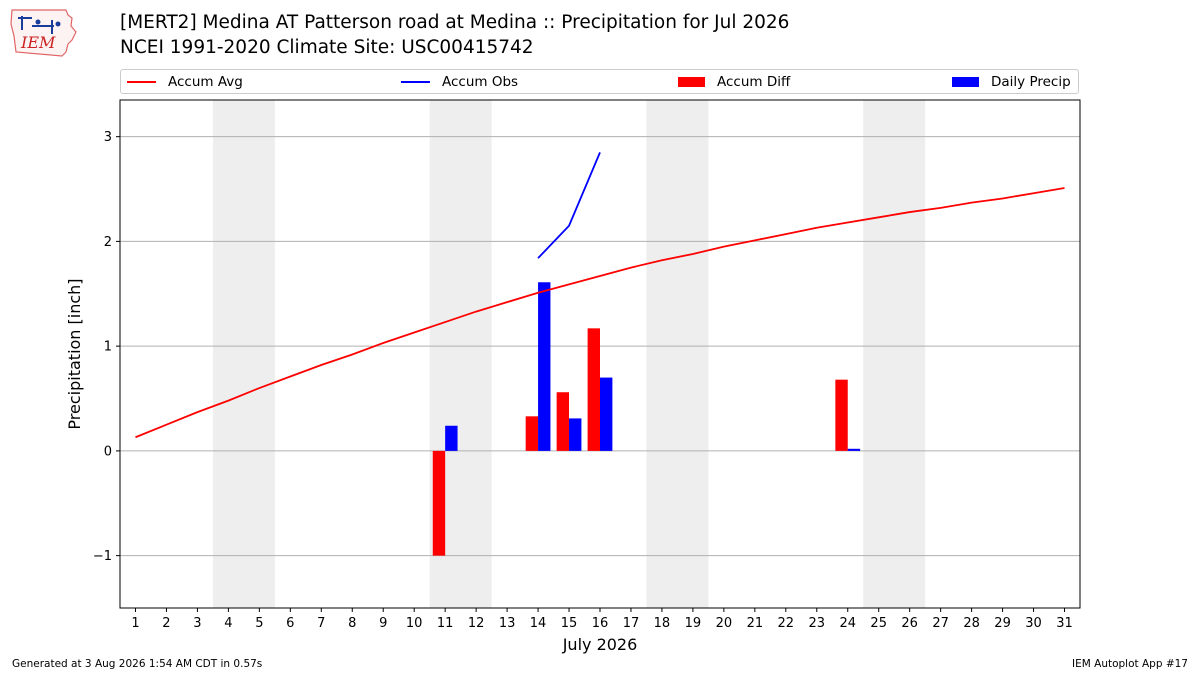  I want to click on iem-logo: IEM, so click(44, 34).